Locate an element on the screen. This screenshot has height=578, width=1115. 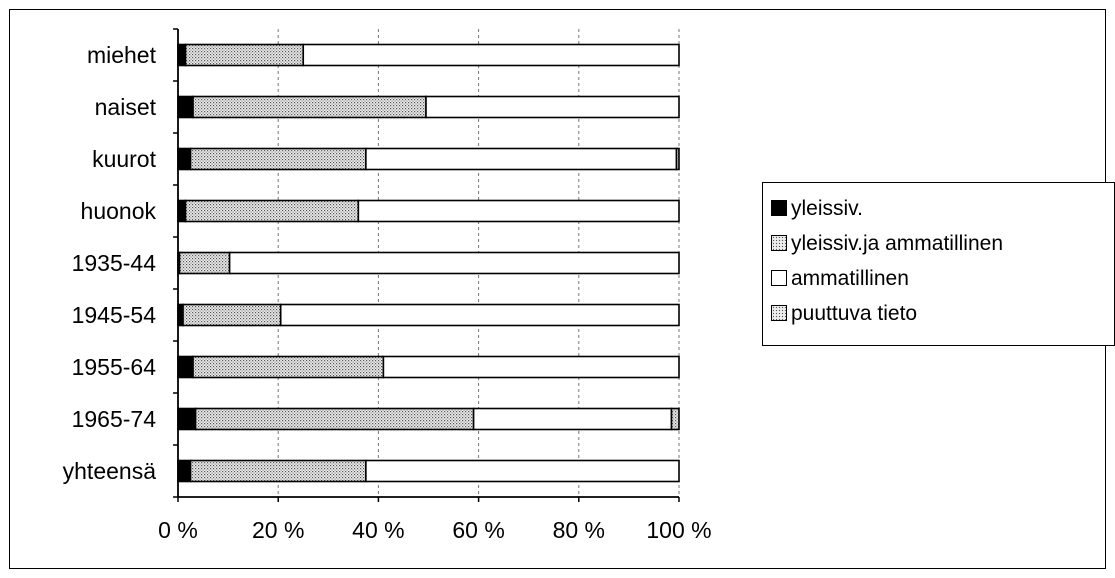
y-tick-label: 1945-54 is located at coordinates (114, 315).